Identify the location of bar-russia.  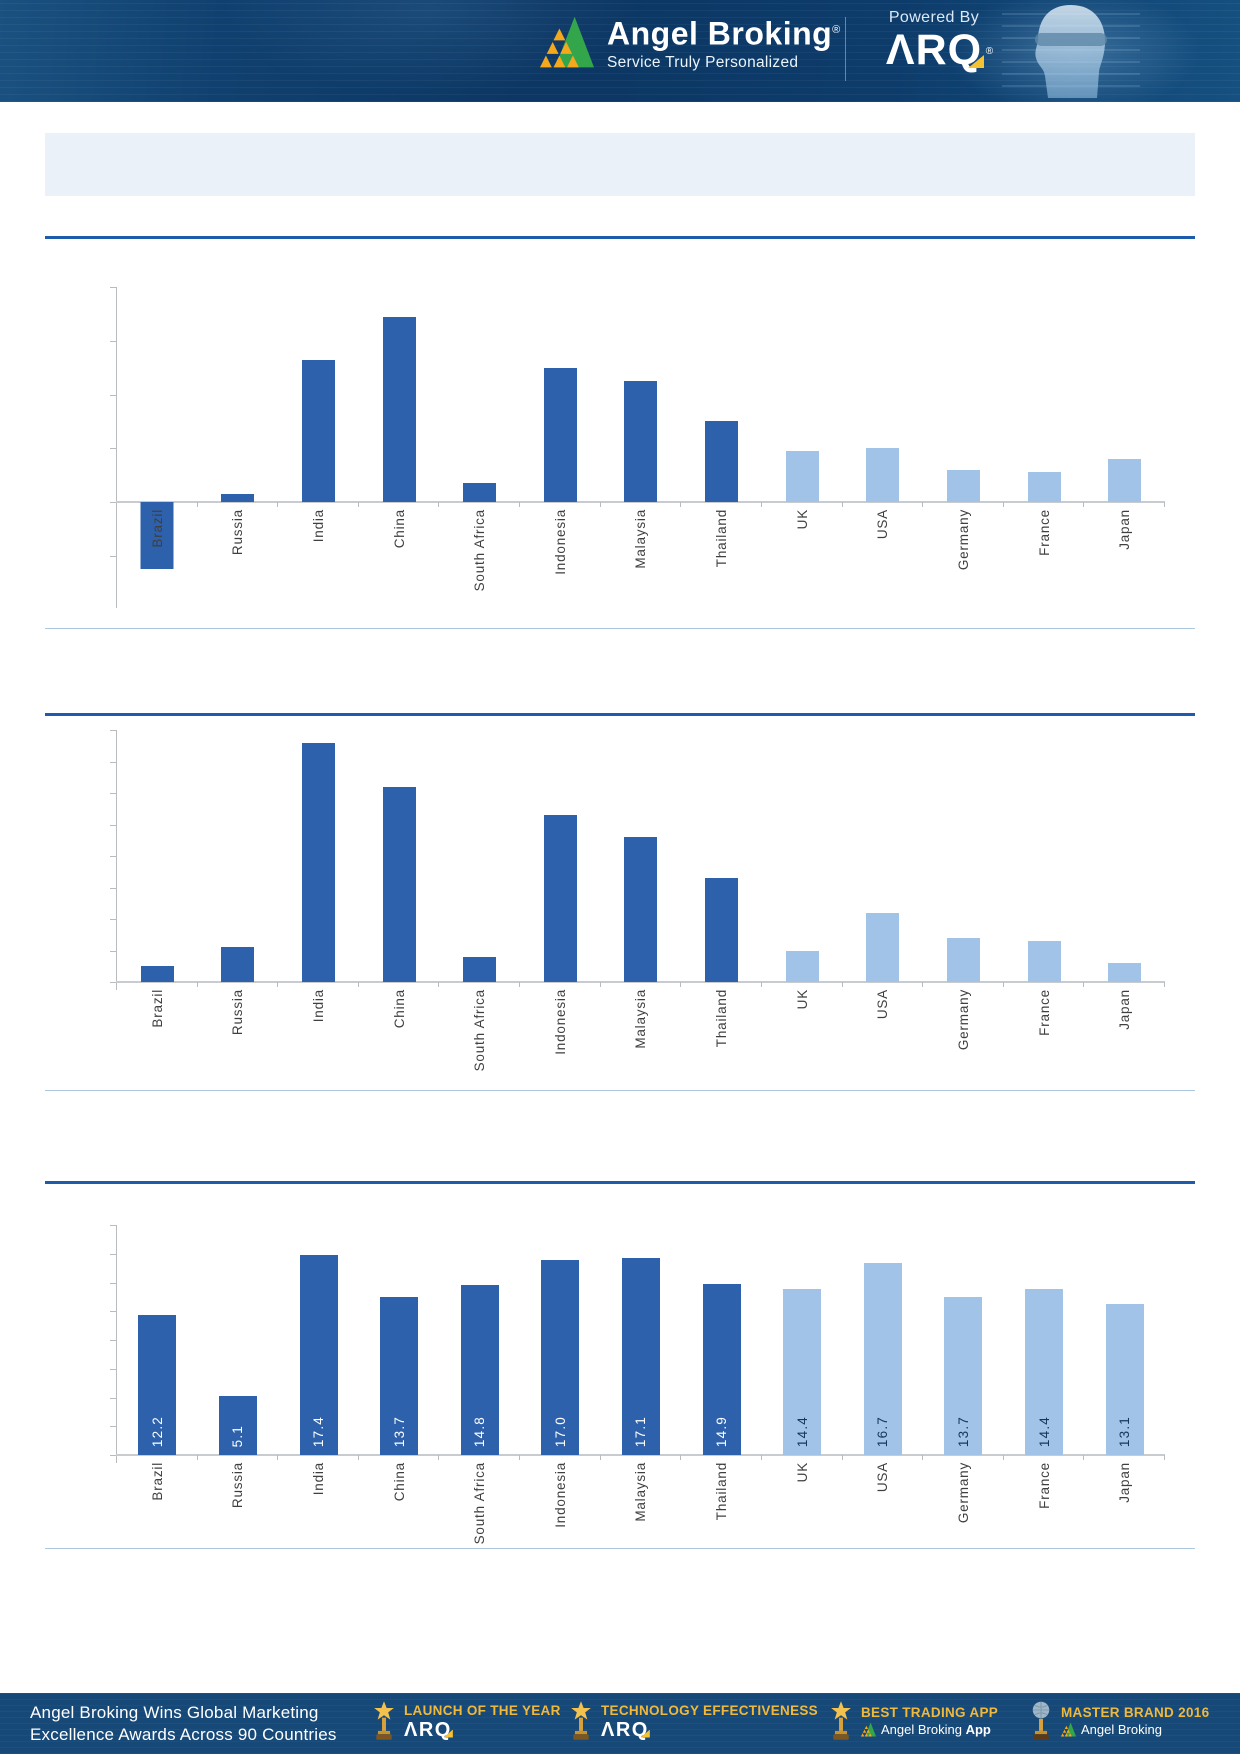
(238, 964).